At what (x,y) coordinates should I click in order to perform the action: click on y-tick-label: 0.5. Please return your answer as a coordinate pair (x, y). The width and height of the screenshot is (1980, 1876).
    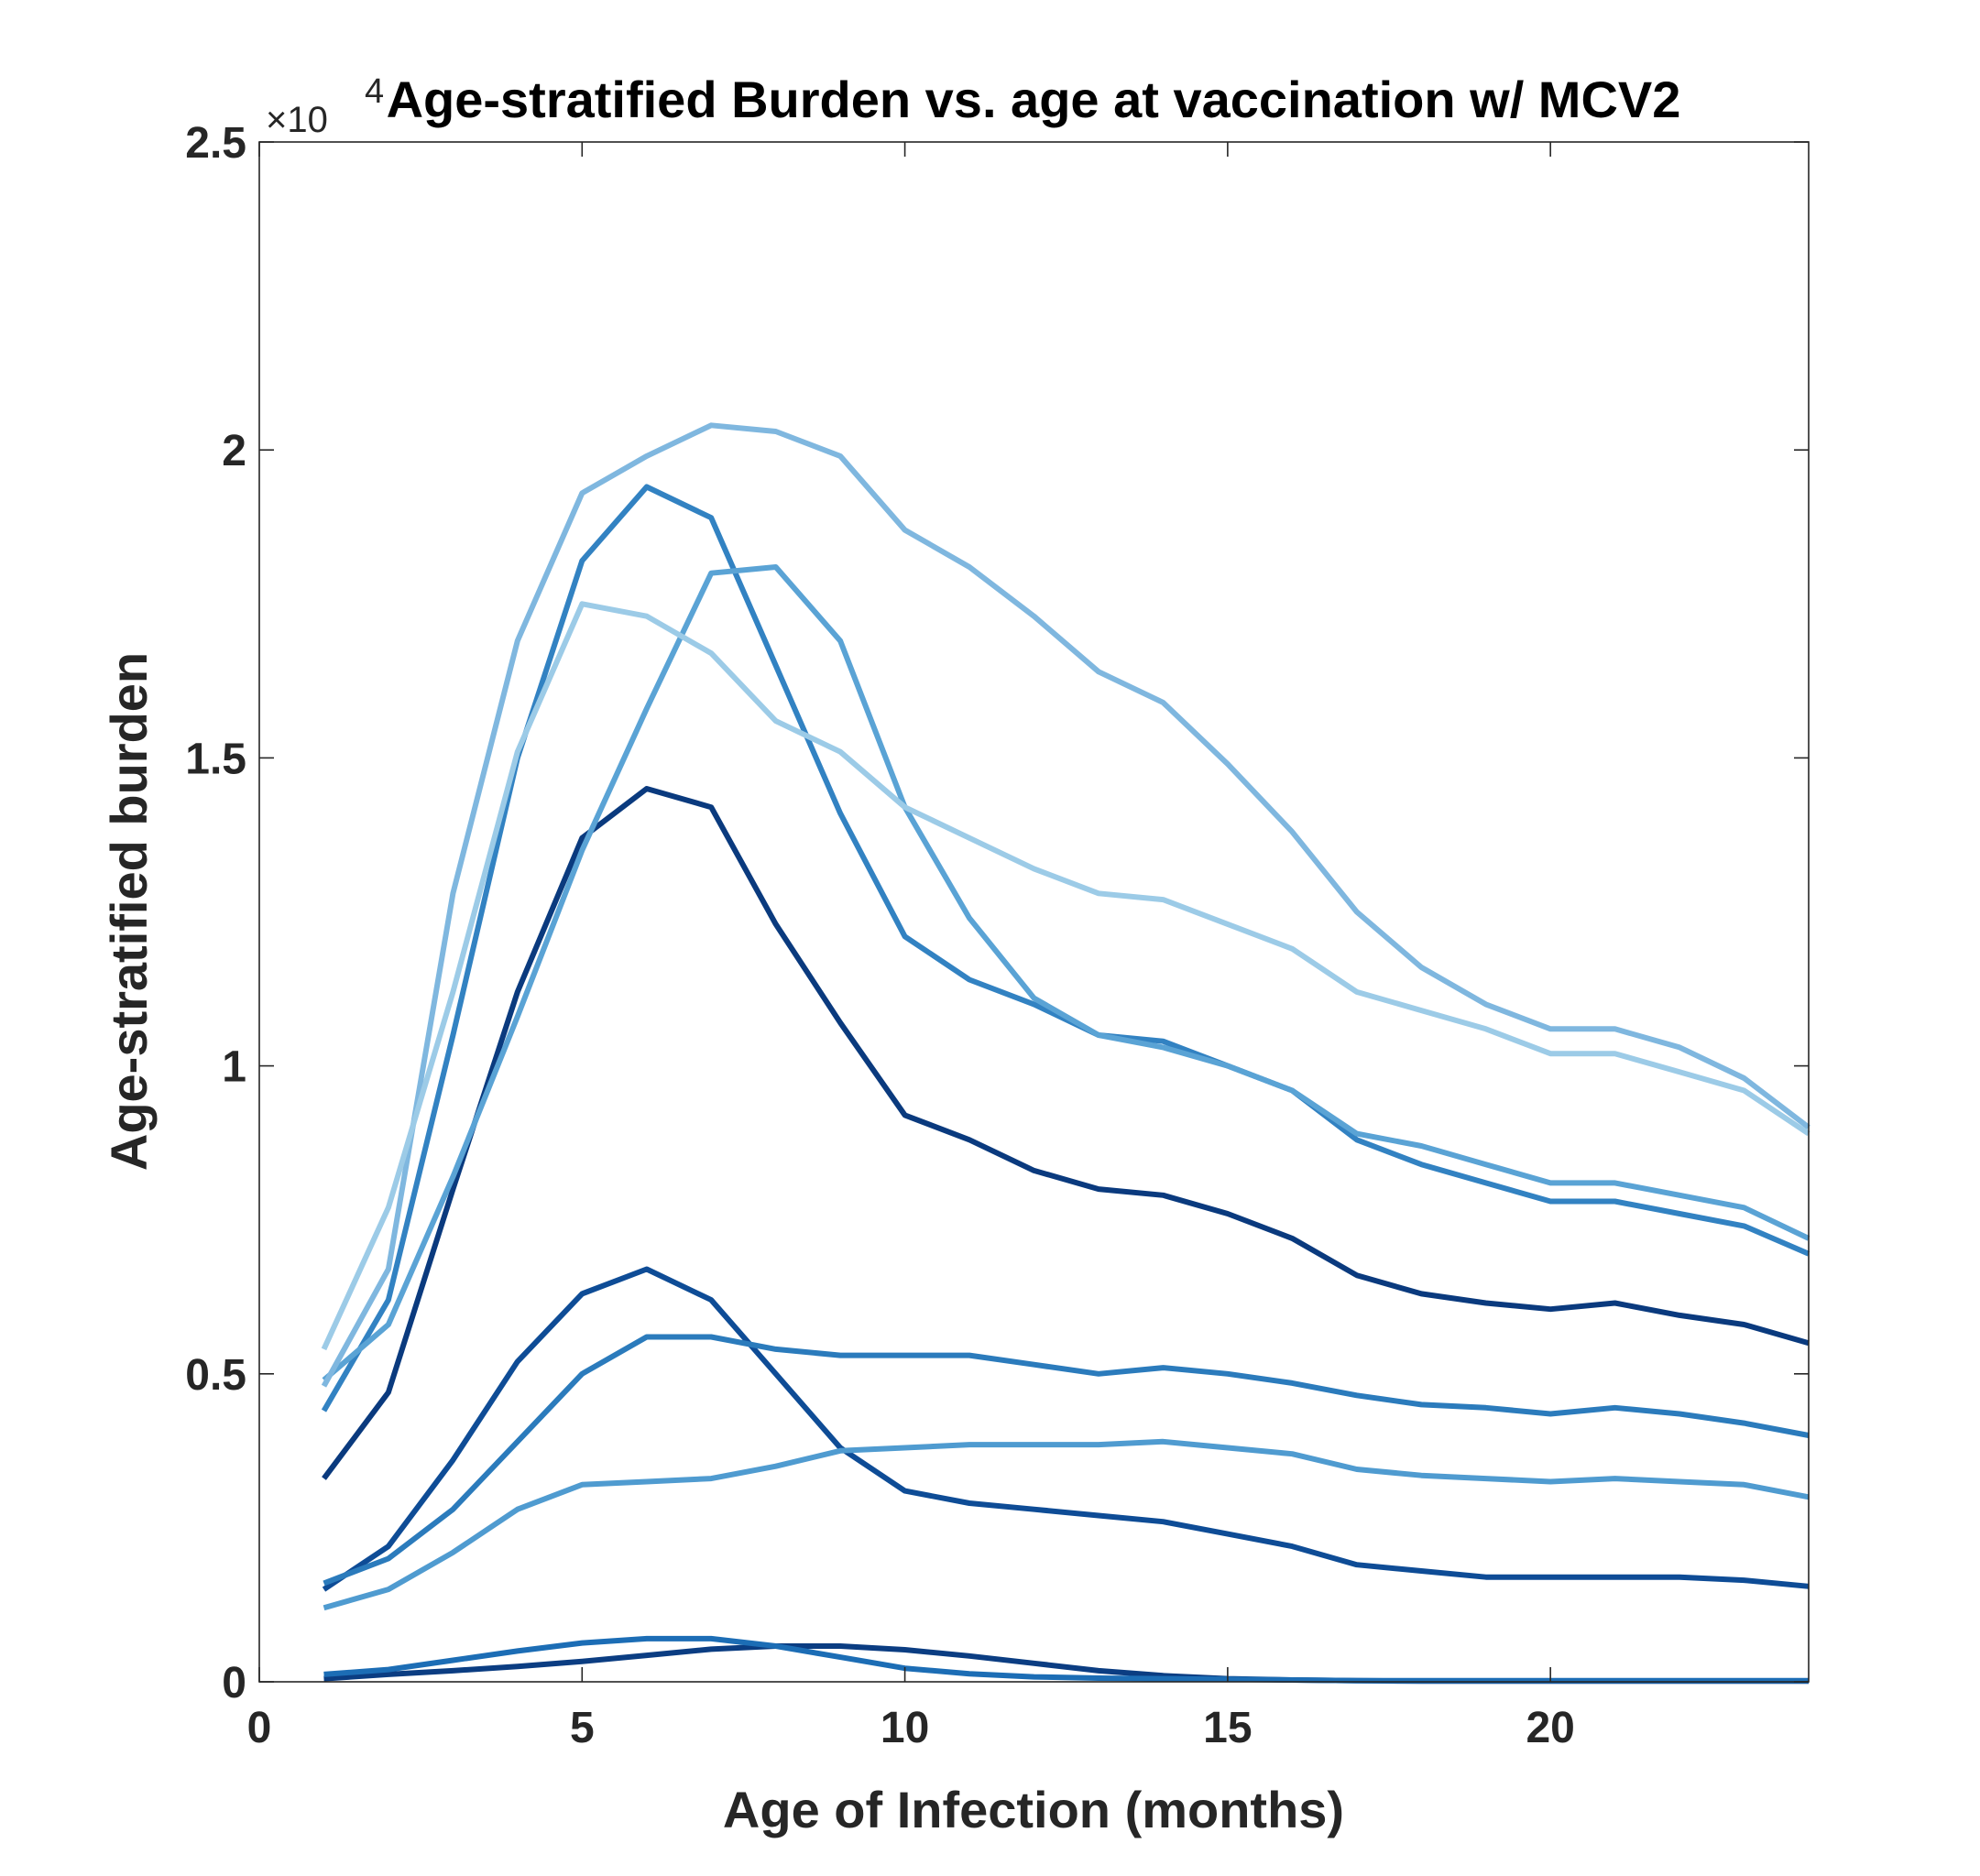
    Looking at the image, I should click on (216, 1375).